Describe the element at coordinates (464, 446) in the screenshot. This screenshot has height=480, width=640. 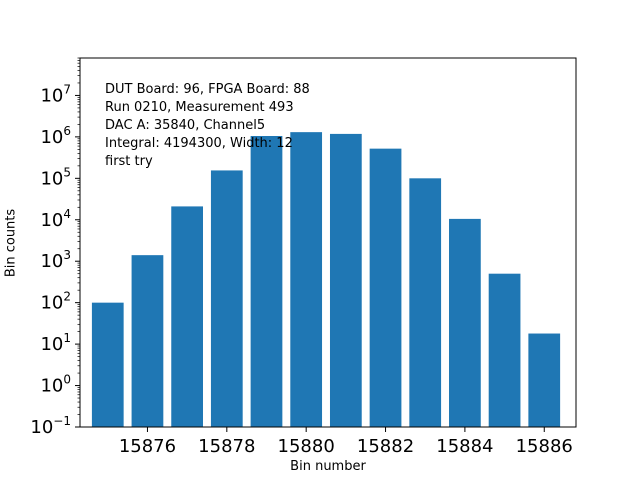
I see `x-tick-label: 15884` at that location.